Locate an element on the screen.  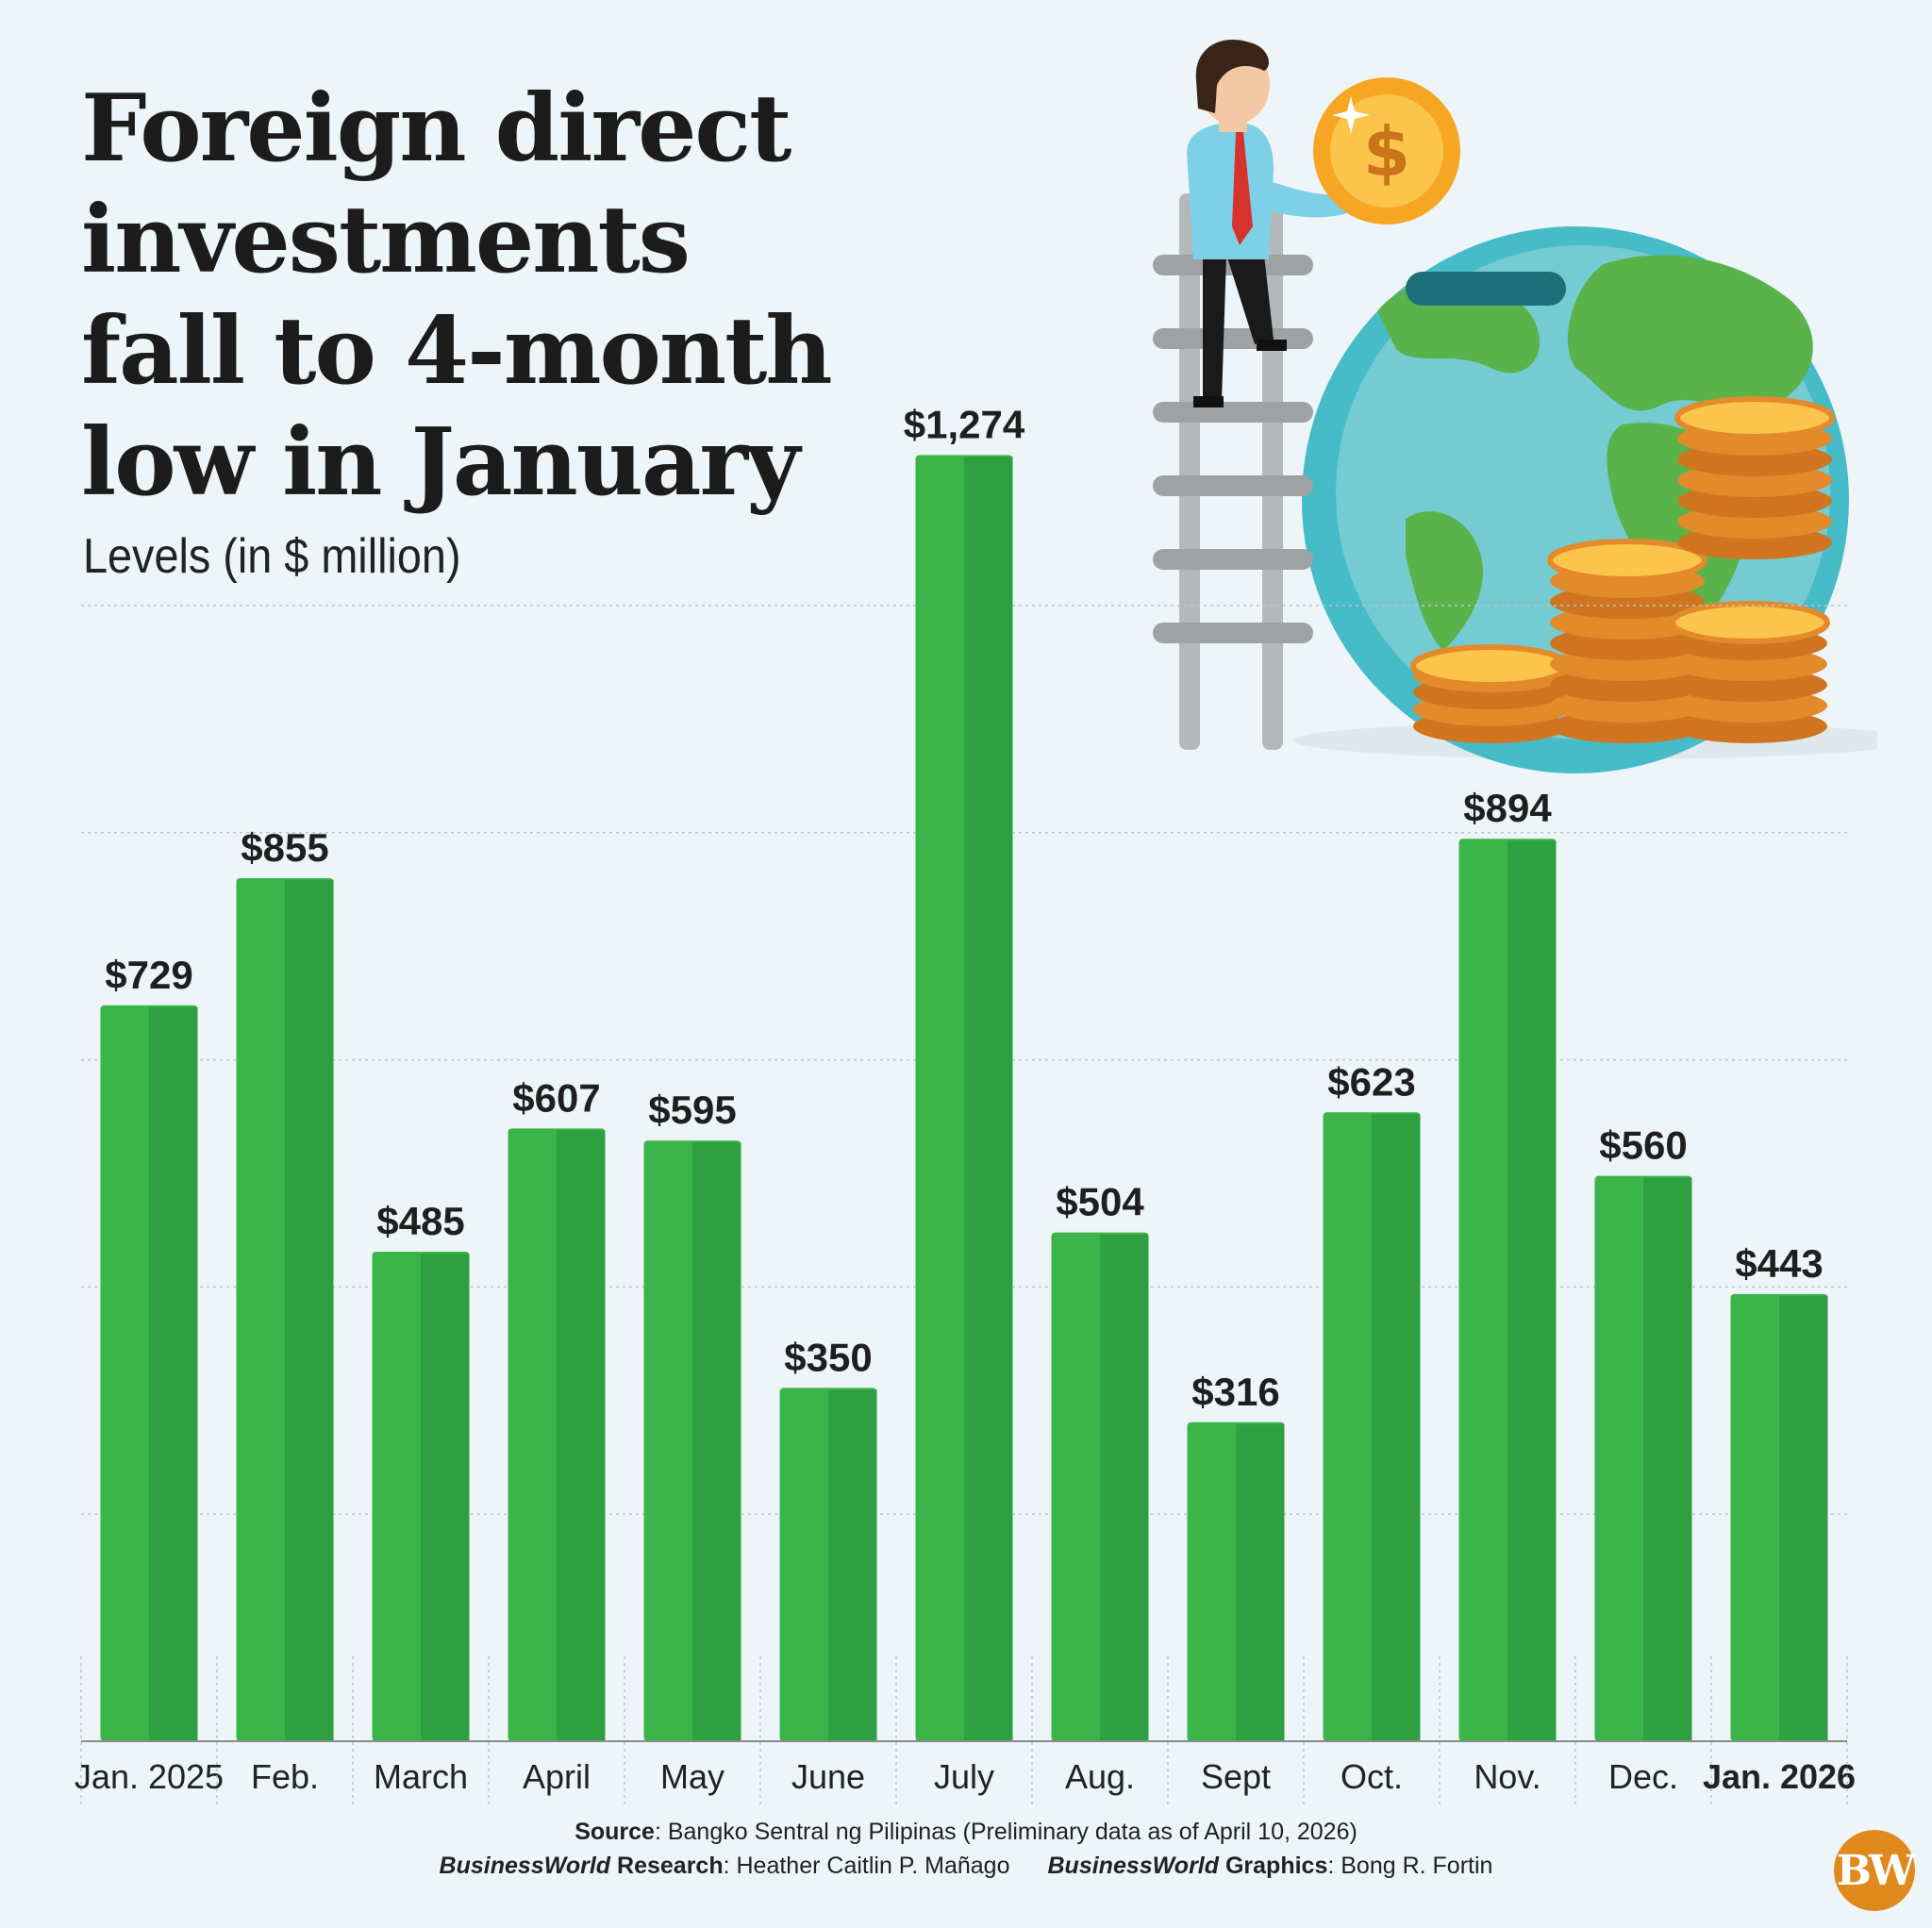
tick-label: Jan. 2025 is located at coordinates (149, 1776).